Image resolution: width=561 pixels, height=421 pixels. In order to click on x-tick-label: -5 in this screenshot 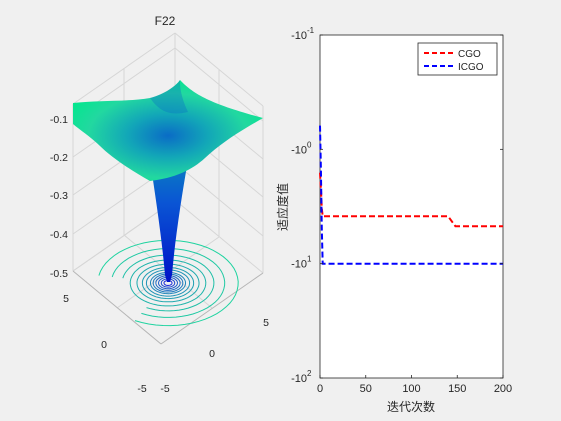, I will do `click(164, 389)`.